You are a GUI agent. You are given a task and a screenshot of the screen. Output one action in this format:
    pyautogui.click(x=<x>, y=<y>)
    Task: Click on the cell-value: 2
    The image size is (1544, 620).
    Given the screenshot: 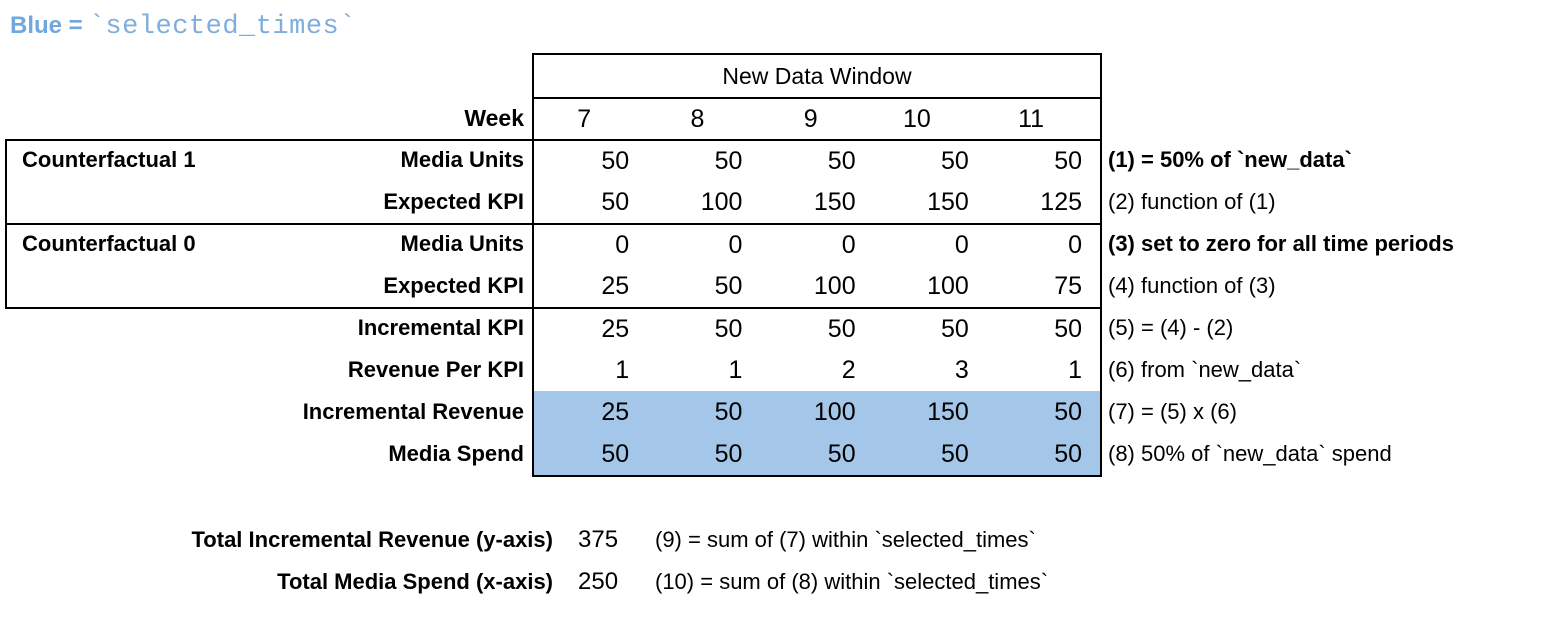 What is the action you would take?
    pyautogui.click(x=848, y=369)
    